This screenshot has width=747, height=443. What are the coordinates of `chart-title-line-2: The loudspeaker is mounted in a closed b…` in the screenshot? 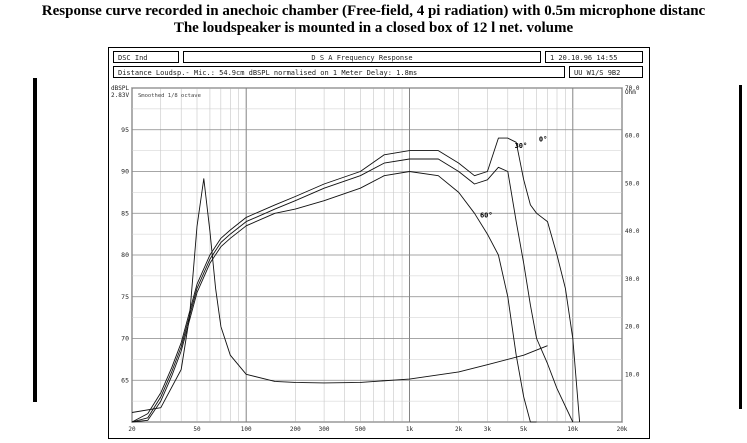 It's located at (373, 28).